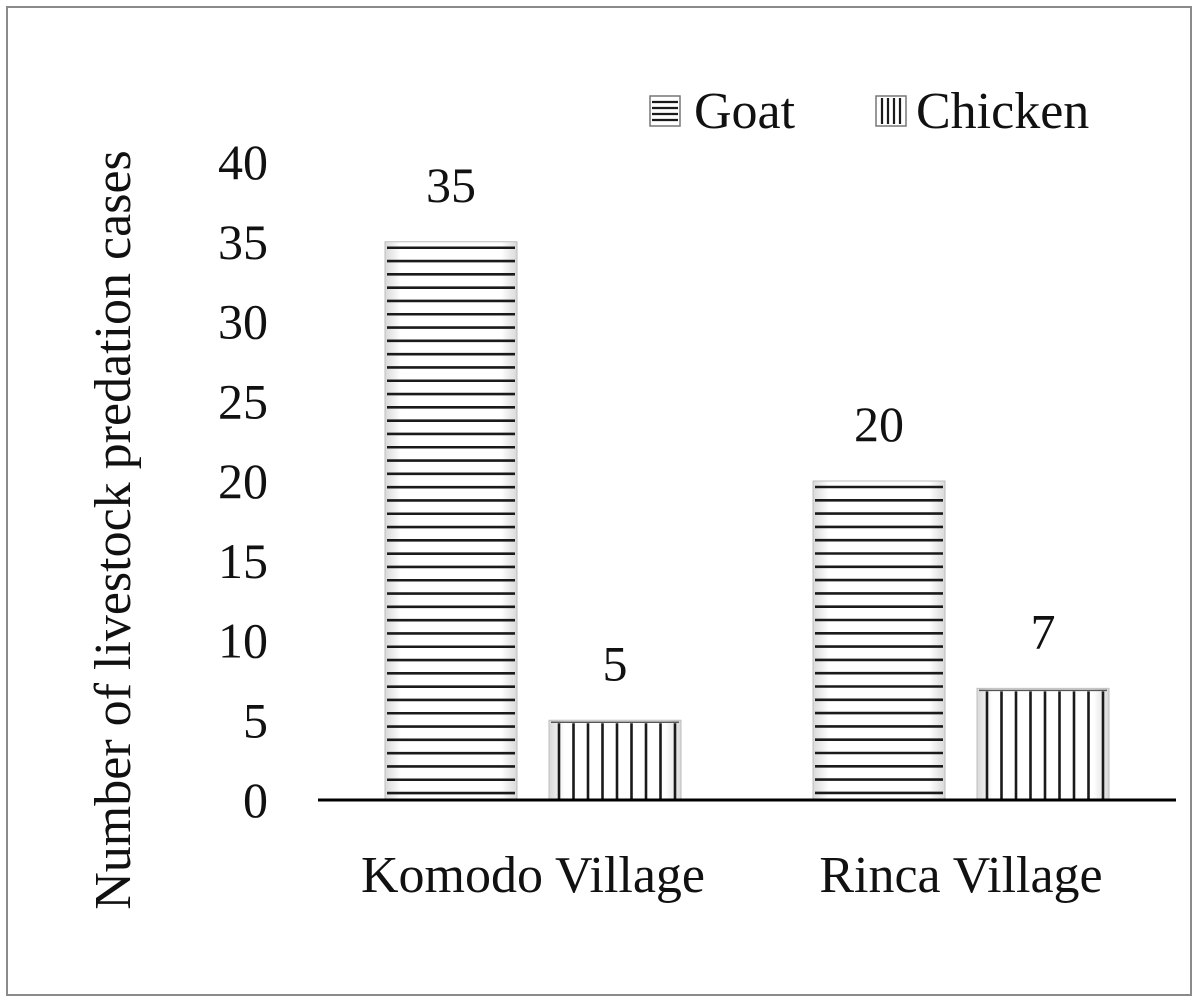 This screenshot has width=1200, height=1005. I want to click on y-tick-label: 0, so click(255, 800).